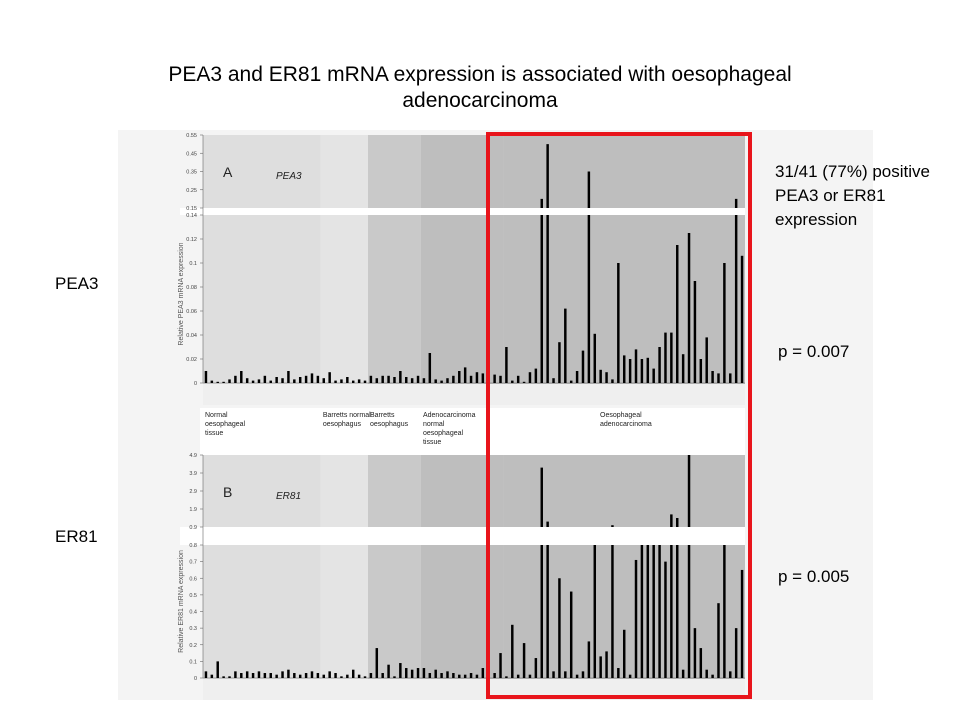 The width and height of the screenshot is (960, 720). What do you see at coordinates (814, 351) in the screenshot?
I see `p-value: p = 0.007` at bounding box center [814, 351].